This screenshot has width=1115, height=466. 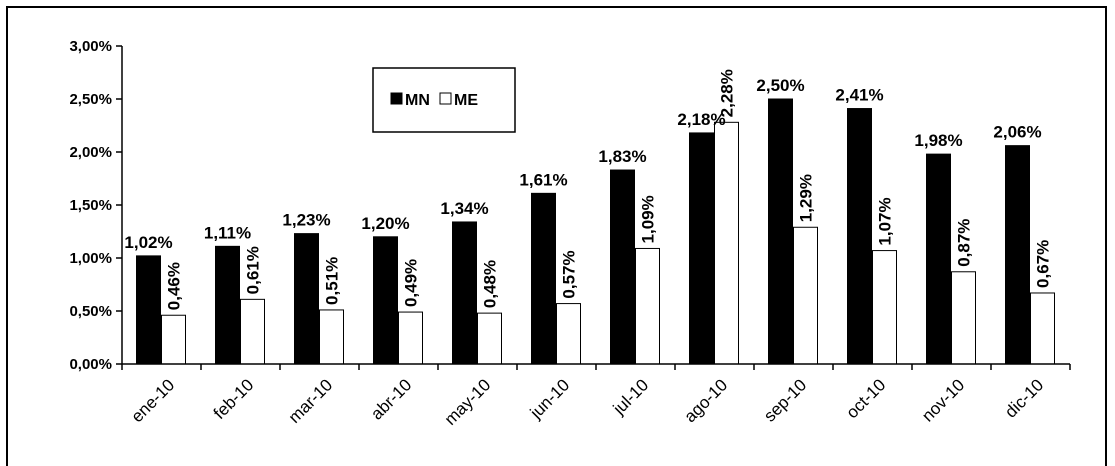 What do you see at coordinates (90, 205) in the screenshot?
I see `y-tick-label: 1,50%` at bounding box center [90, 205].